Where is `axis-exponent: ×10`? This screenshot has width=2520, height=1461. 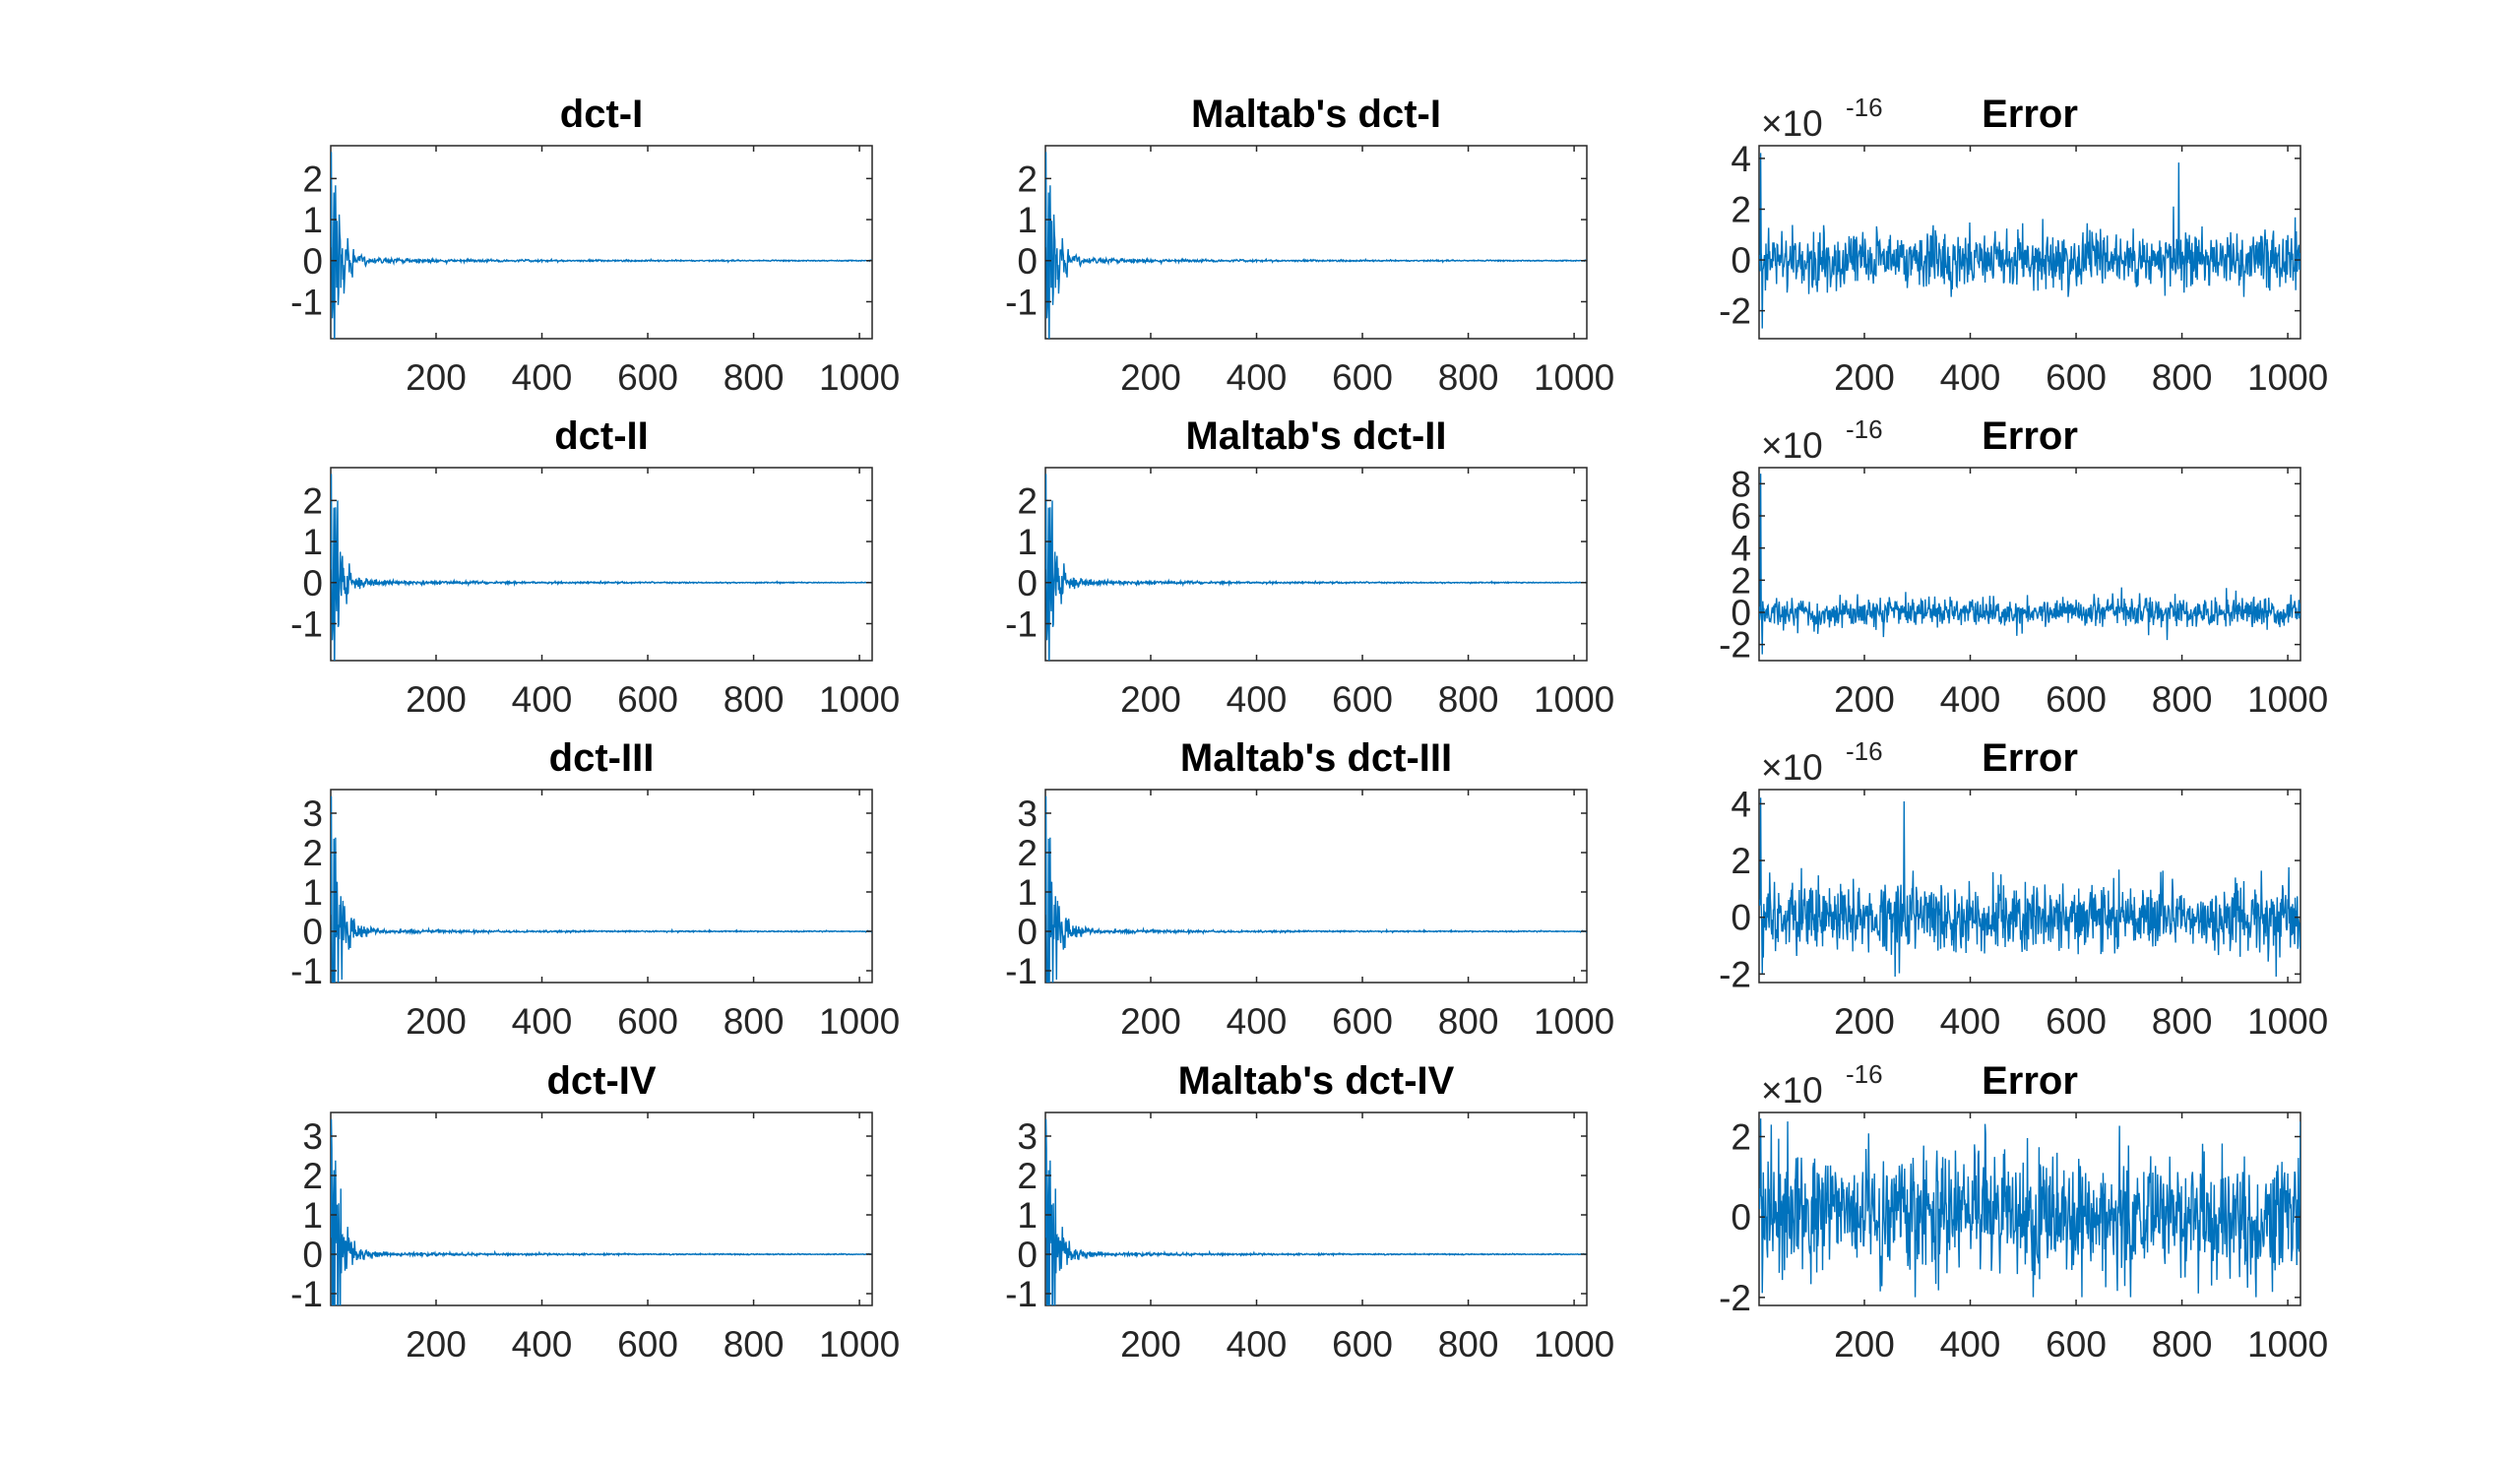
axis-exponent: ×10 is located at coordinates (1792, 767).